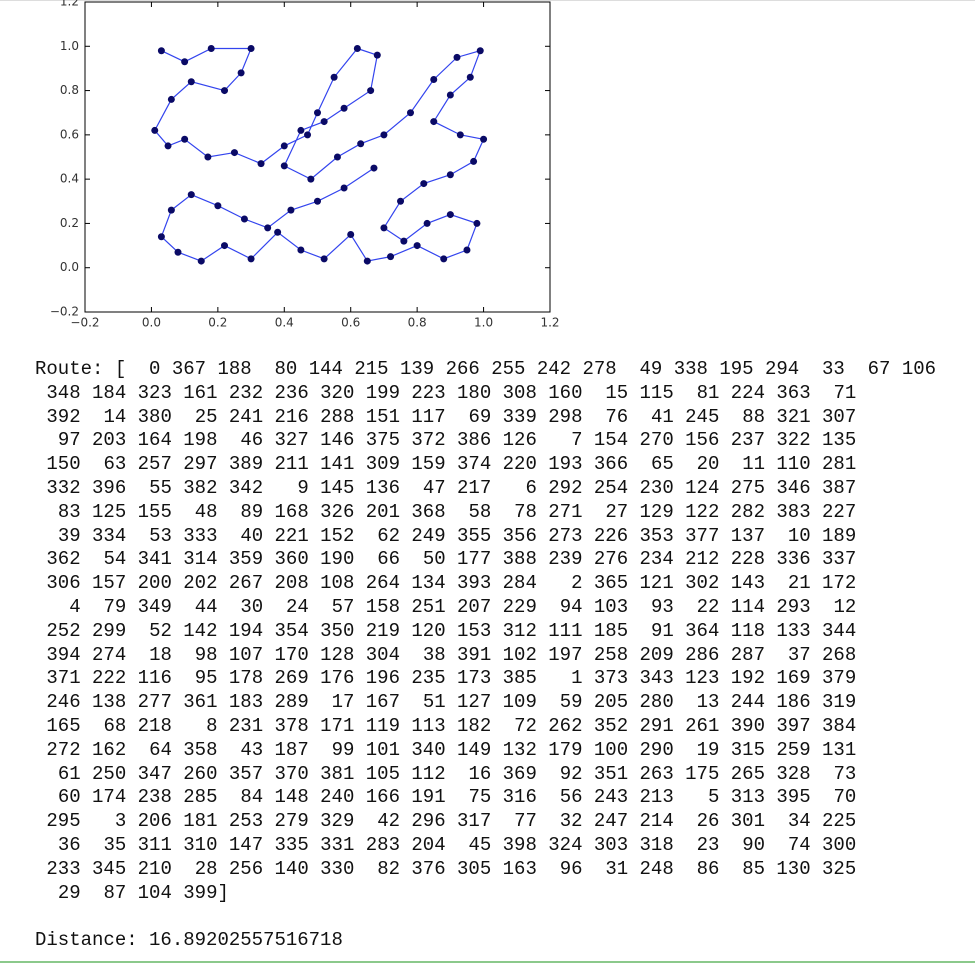 The width and height of the screenshot is (975, 963). What do you see at coordinates (611, 559) in the screenshot?
I see `route-index: 276` at bounding box center [611, 559].